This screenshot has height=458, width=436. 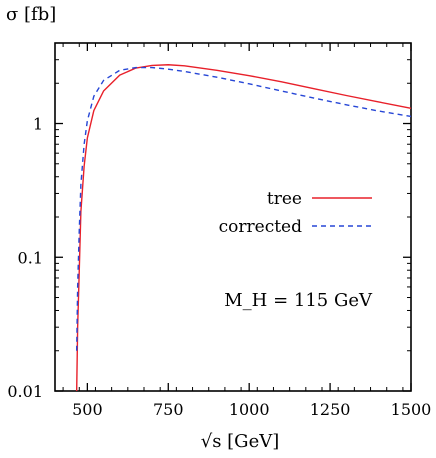 What do you see at coordinates (87, 409) in the screenshot?
I see `x-tick-label: 500` at bounding box center [87, 409].